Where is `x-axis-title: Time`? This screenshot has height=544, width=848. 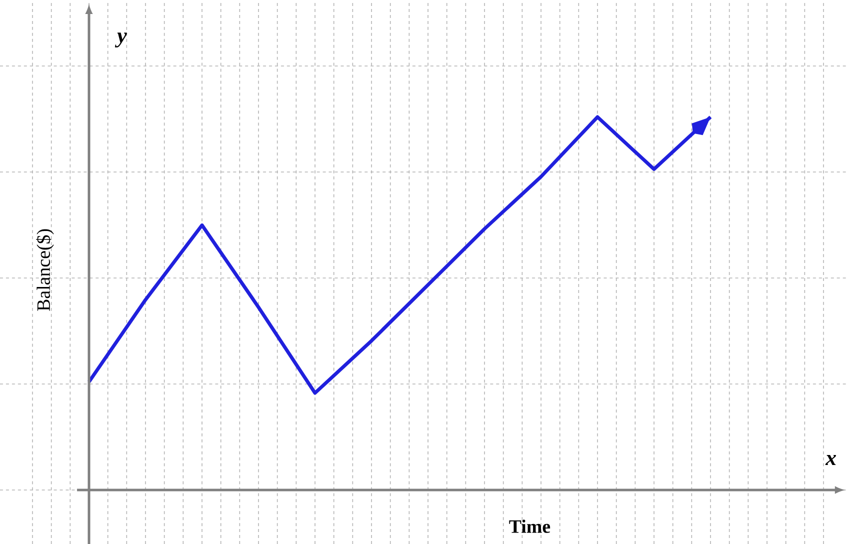
x-axis-title: Time is located at coordinates (529, 526).